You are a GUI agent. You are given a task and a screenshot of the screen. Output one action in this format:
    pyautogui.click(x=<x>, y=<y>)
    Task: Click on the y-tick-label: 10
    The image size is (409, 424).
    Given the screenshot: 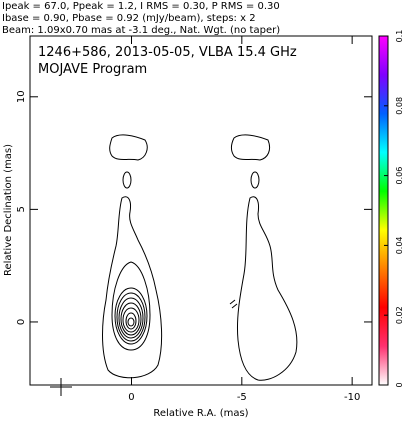 What is the action you would take?
    pyautogui.click(x=21, y=96)
    